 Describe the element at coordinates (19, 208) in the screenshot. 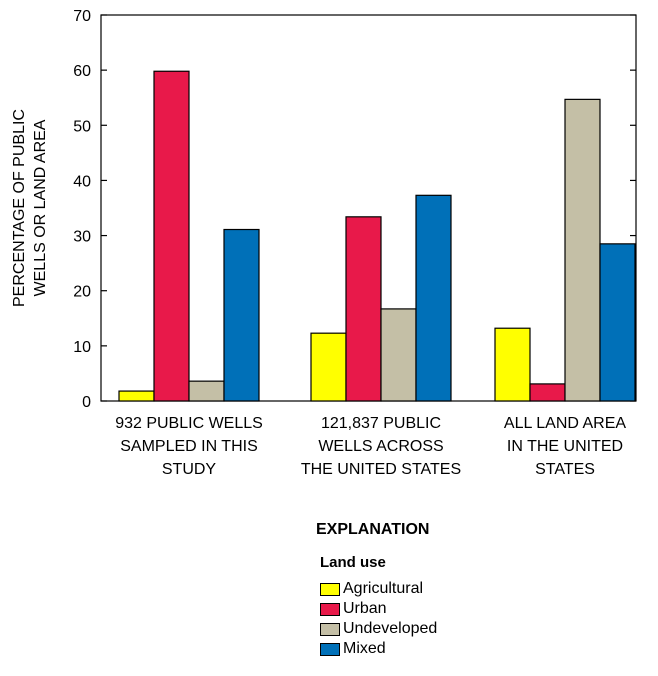

I see `y-axis-title-line: PERCENTAGE OF PUBLIC` at that location.